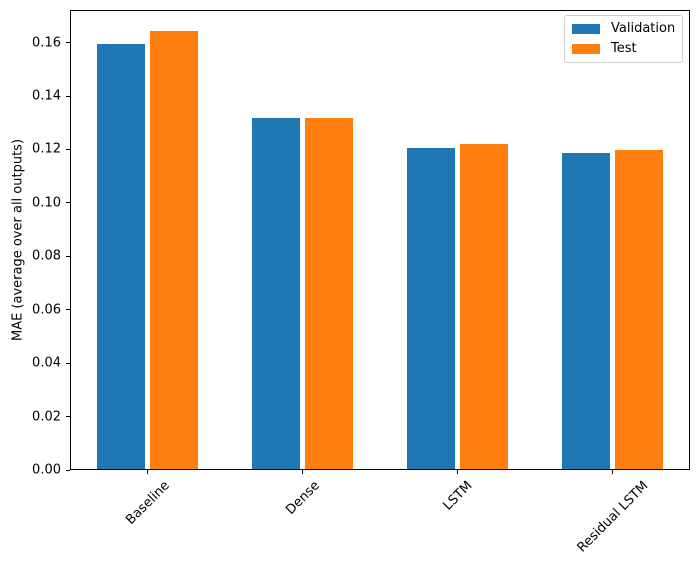  I want to click on legend-item-test: Test, so click(627, 49).